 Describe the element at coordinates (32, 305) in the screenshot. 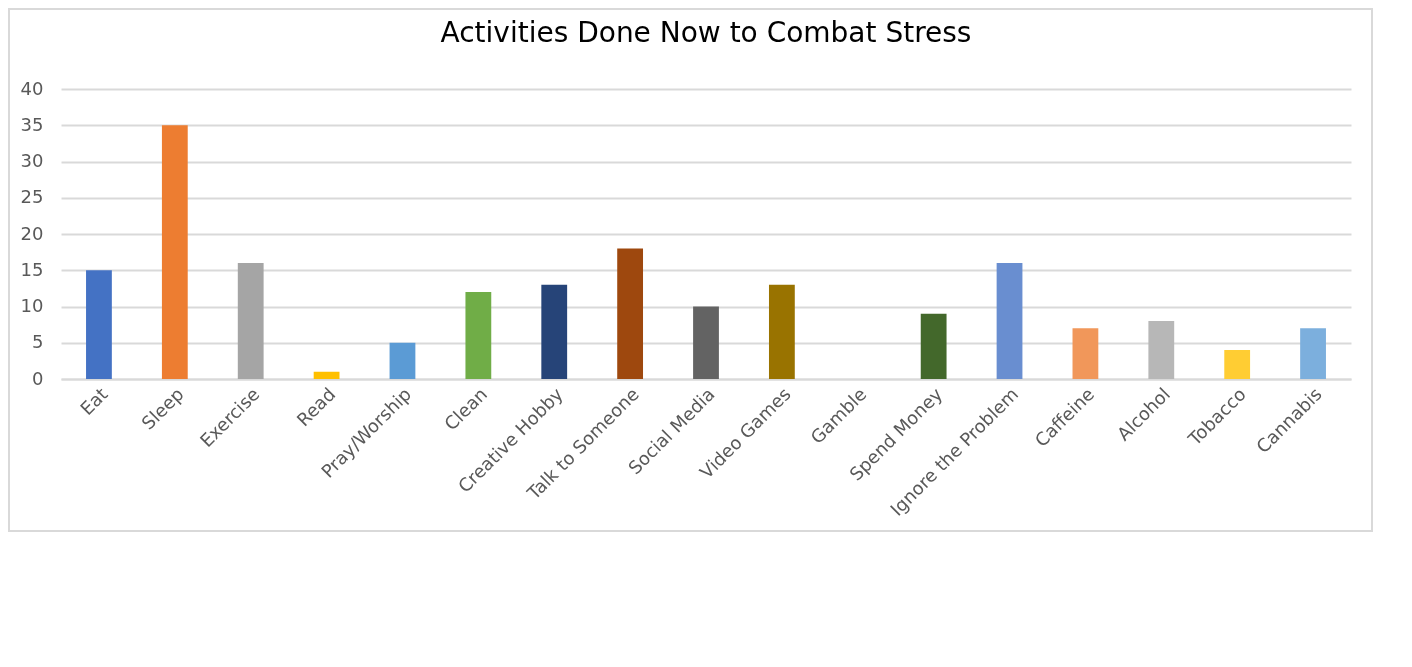

I see `y-tick-label: 10` at that location.